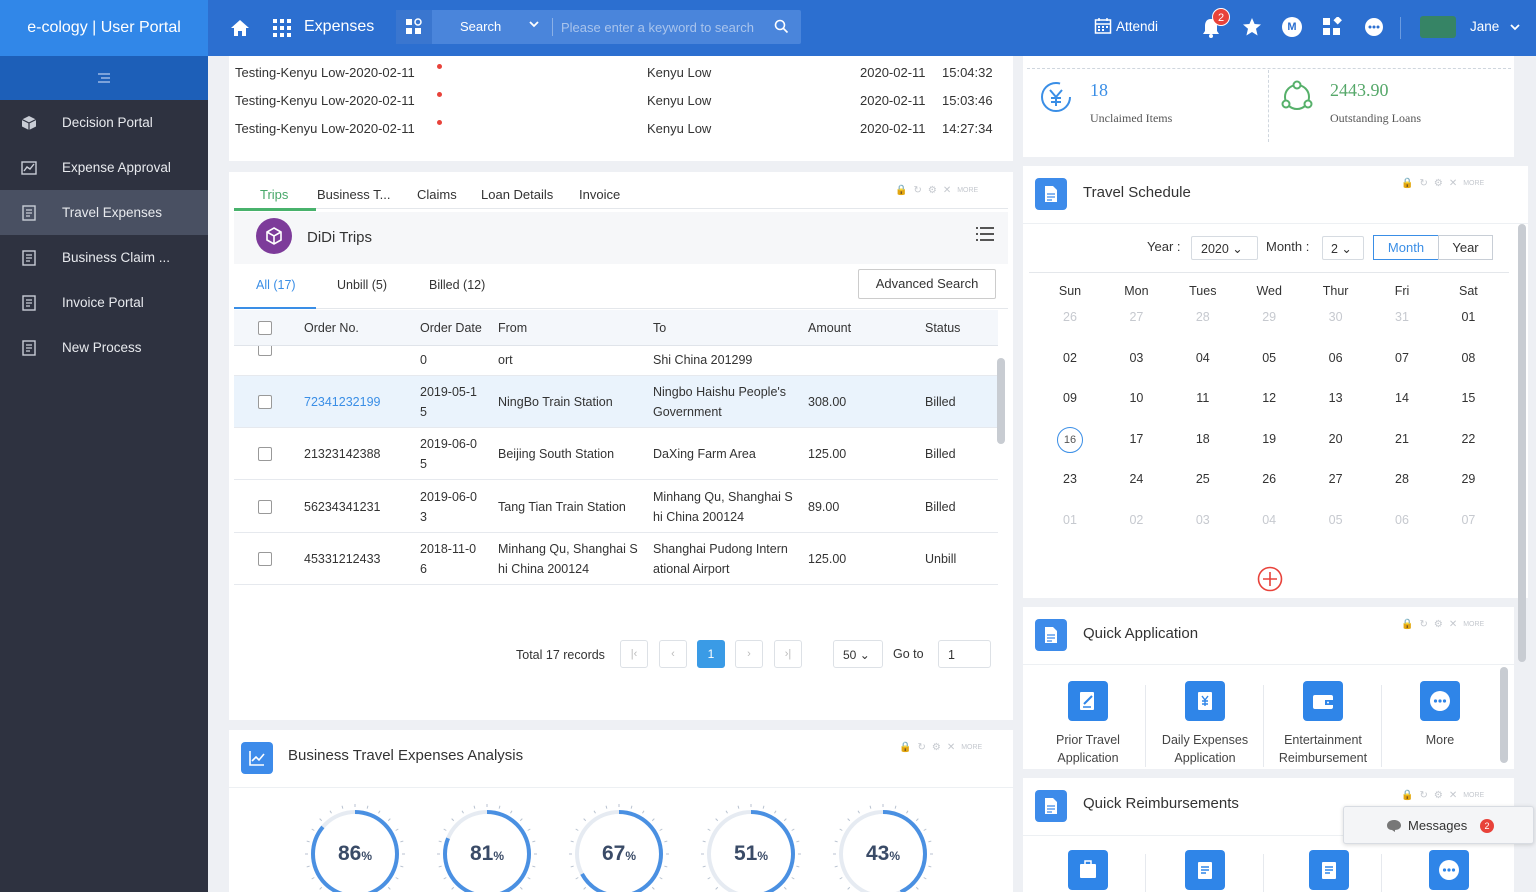 This screenshot has width=1536, height=892. I want to click on sidebar-item-travel-expenses: Travel Expenses, so click(104, 212).